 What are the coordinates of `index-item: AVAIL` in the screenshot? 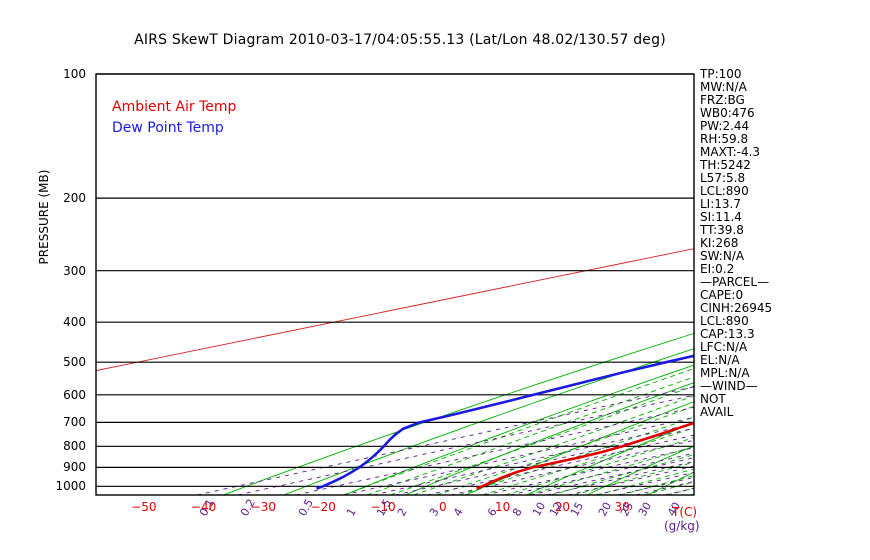 It's located at (717, 412).